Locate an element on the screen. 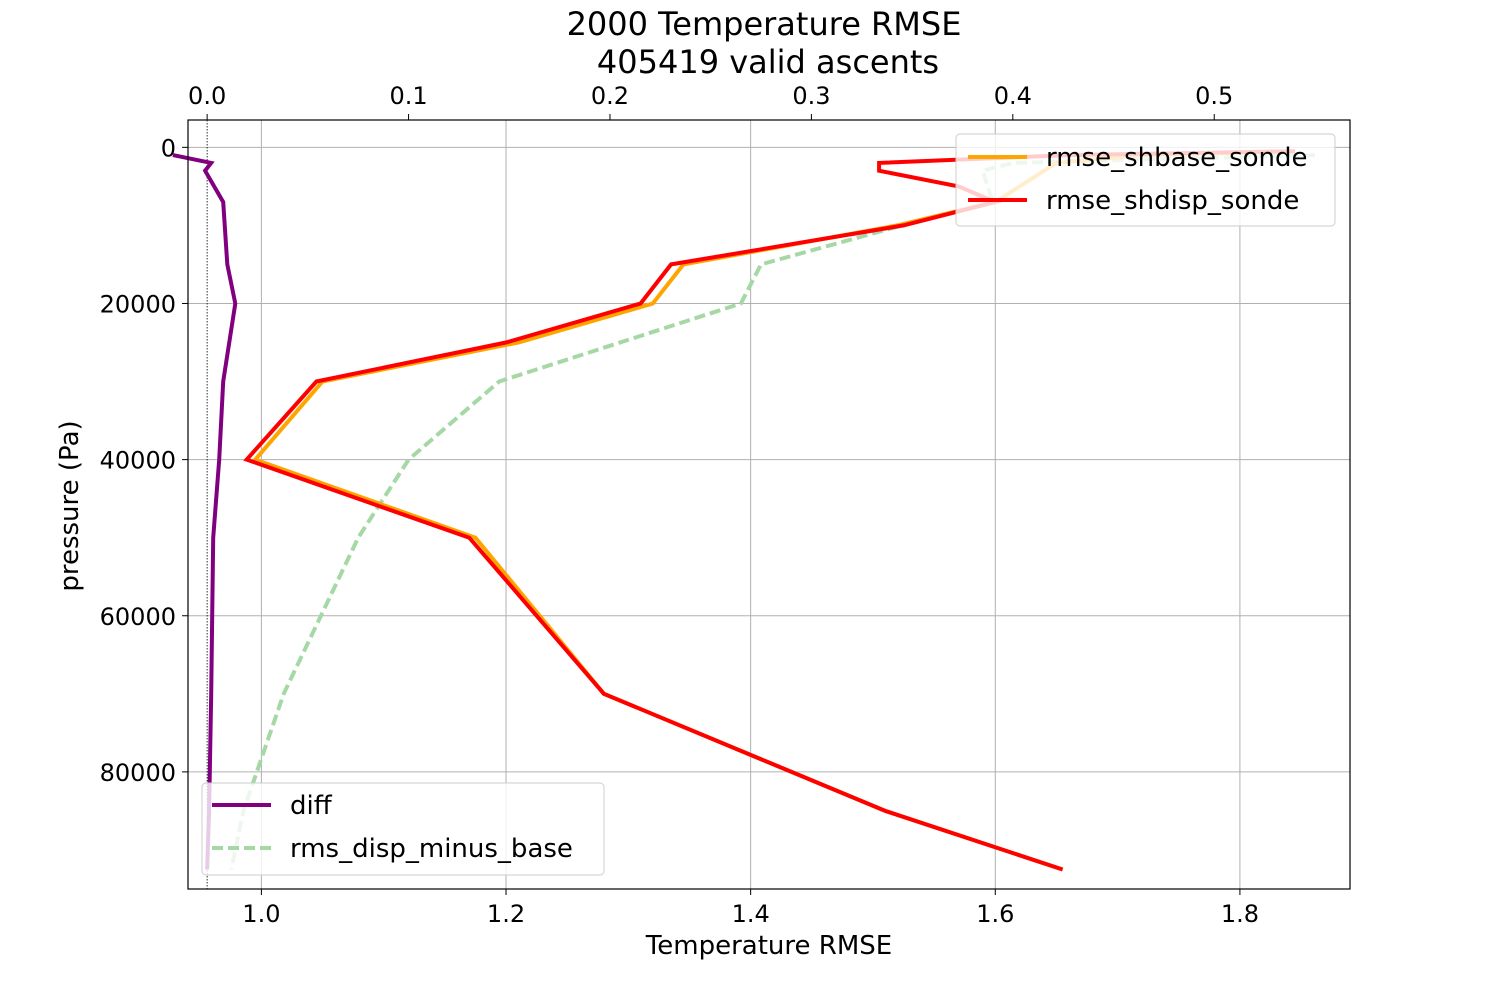 The image size is (1500, 1000). tick-label-top: 0.4 is located at coordinates (1013, 96).